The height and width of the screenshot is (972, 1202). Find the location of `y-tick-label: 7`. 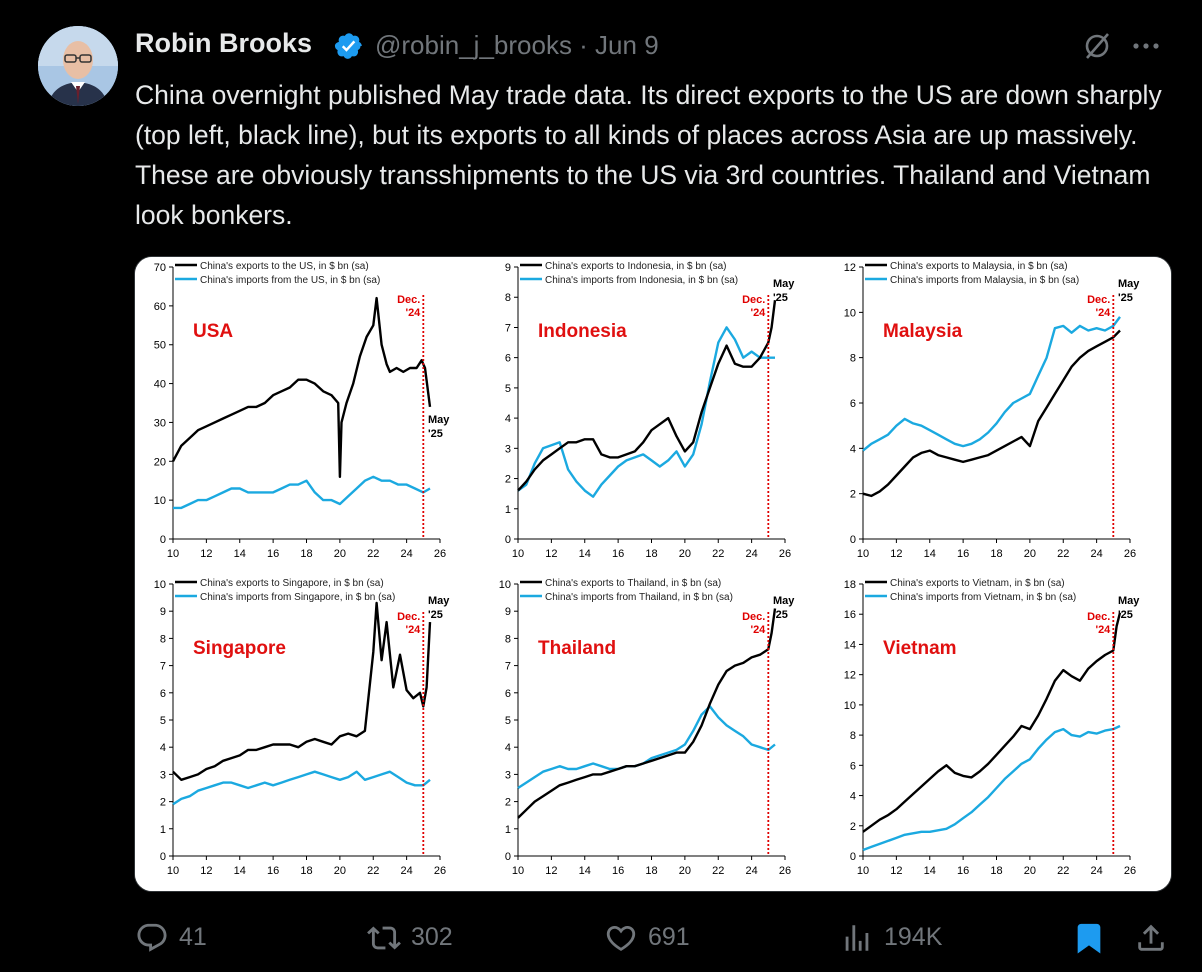

y-tick-label: 7 is located at coordinates (508, 667).